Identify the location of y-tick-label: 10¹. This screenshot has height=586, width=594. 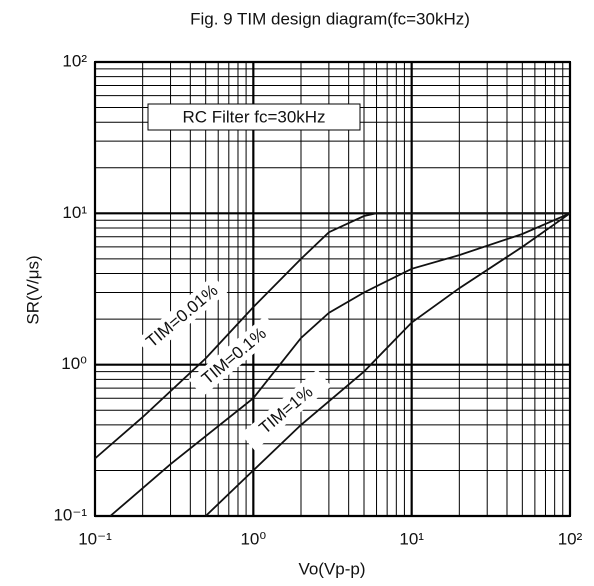
(74, 212).